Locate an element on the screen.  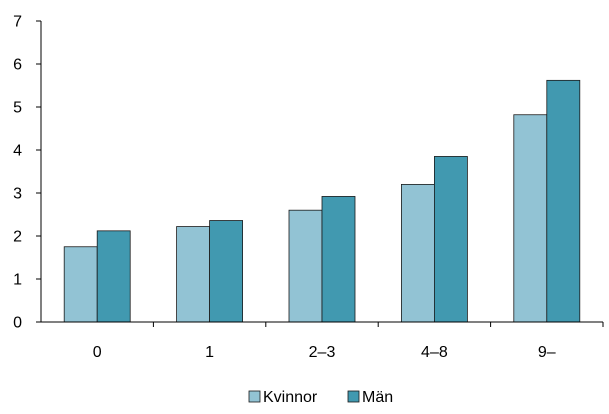
x-tick-label: 4–8 is located at coordinates (434, 352).